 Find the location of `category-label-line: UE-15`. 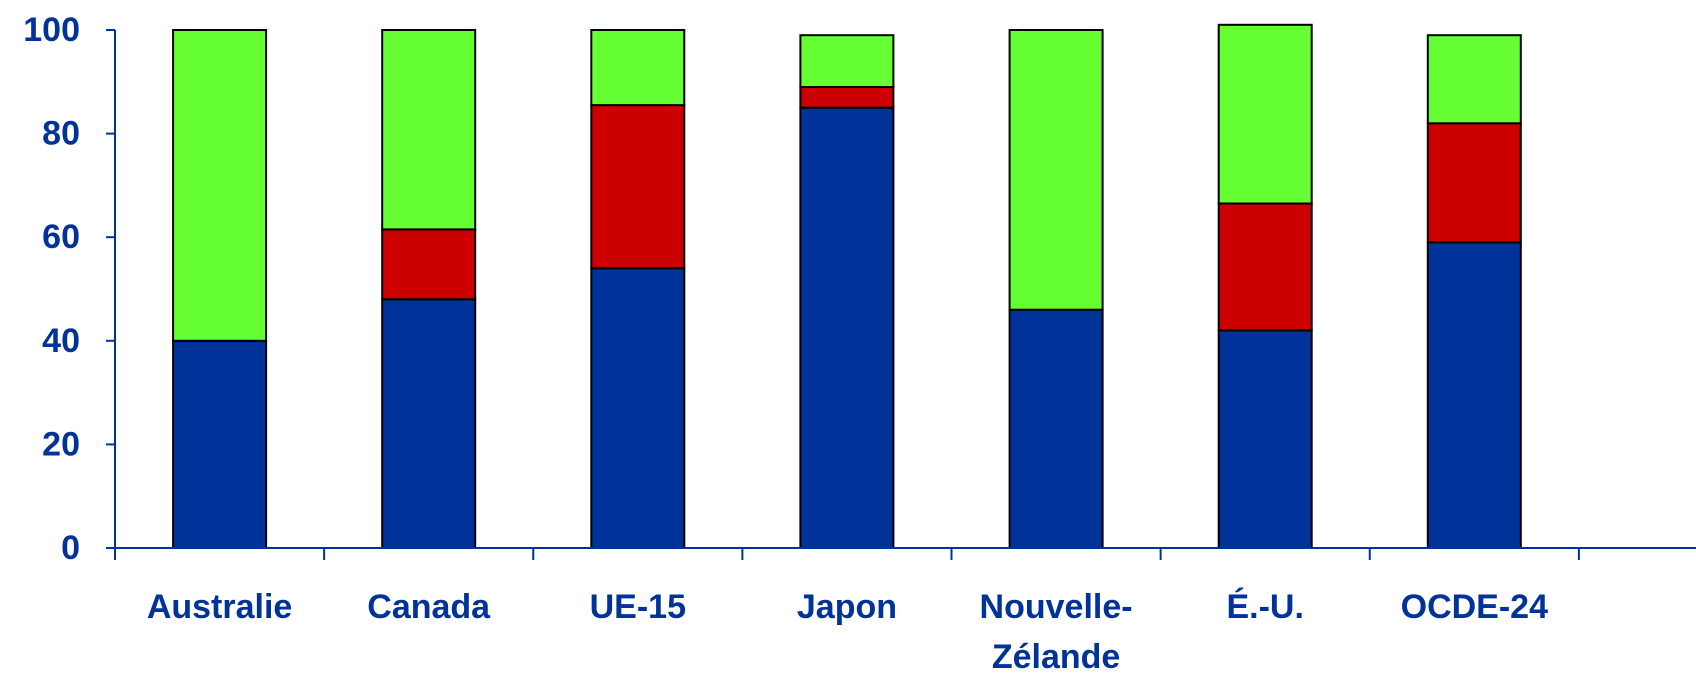

category-label-line: UE-15 is located at coordinates (638, 607).